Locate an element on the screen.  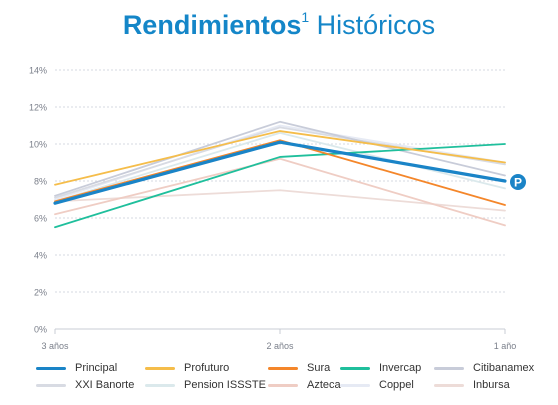
legend-label: Inbursa is located at coordinates (491, 385).